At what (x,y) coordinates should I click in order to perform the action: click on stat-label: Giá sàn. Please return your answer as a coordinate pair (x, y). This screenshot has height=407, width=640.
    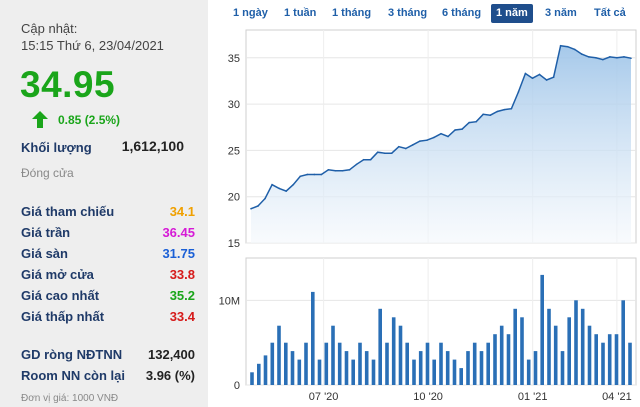
    Looking at the image, I should click on (44, 253).